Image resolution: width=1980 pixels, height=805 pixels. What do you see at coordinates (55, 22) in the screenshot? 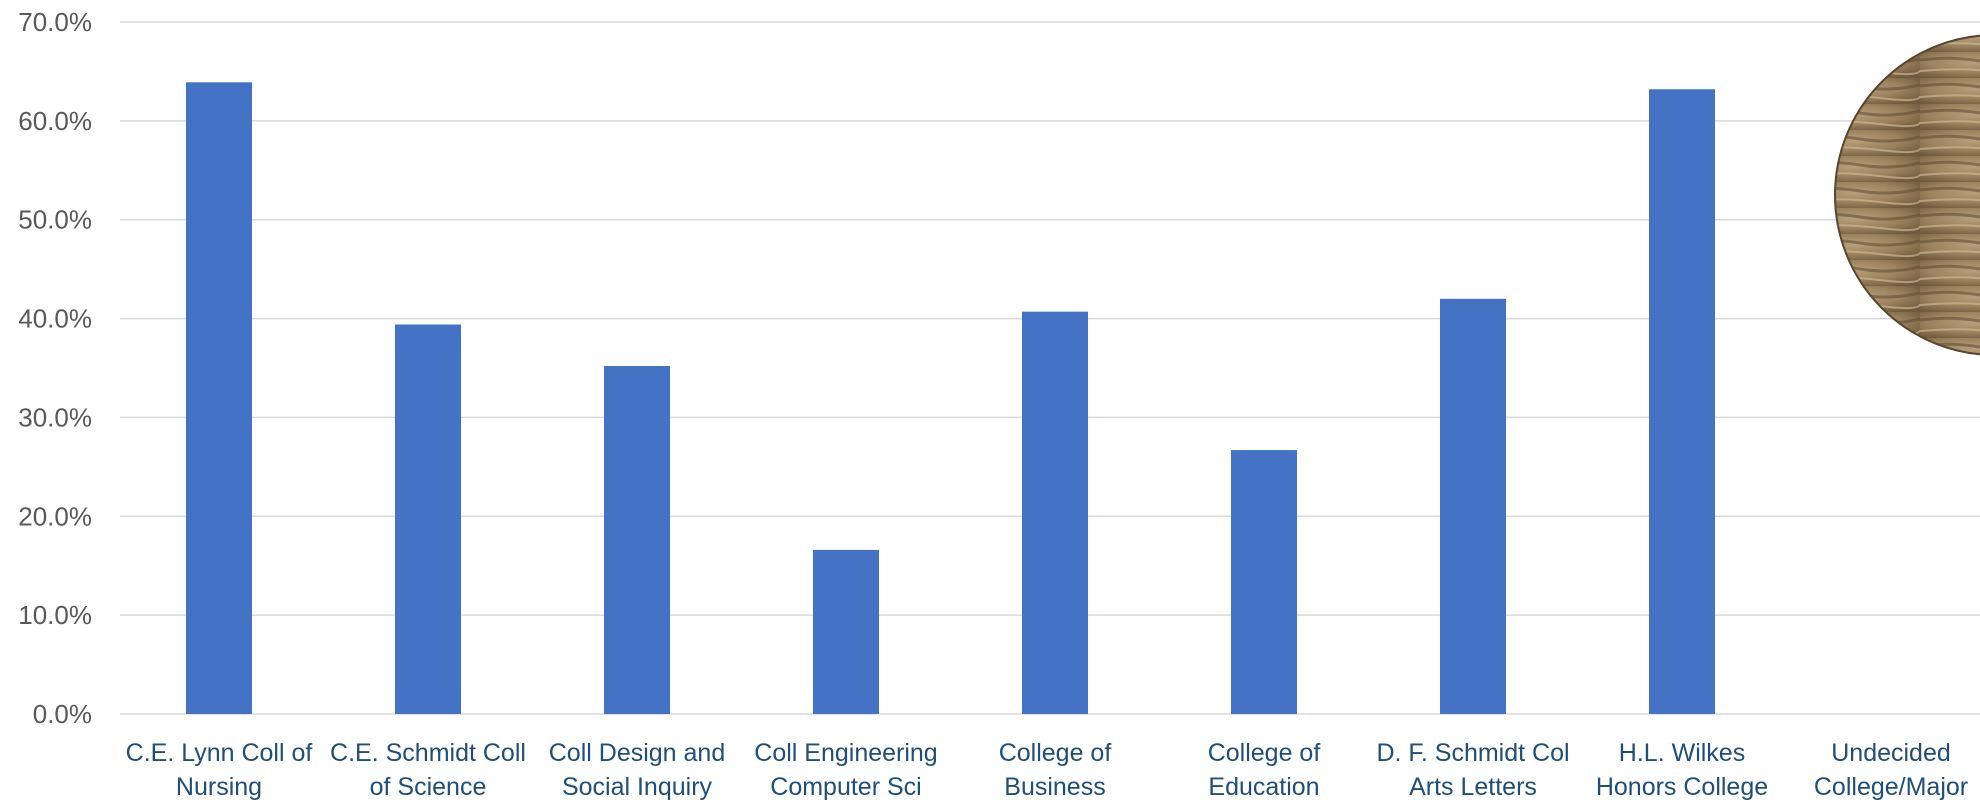
I see `y-tick-label: 70.0%` at bounding box center [55, 22].